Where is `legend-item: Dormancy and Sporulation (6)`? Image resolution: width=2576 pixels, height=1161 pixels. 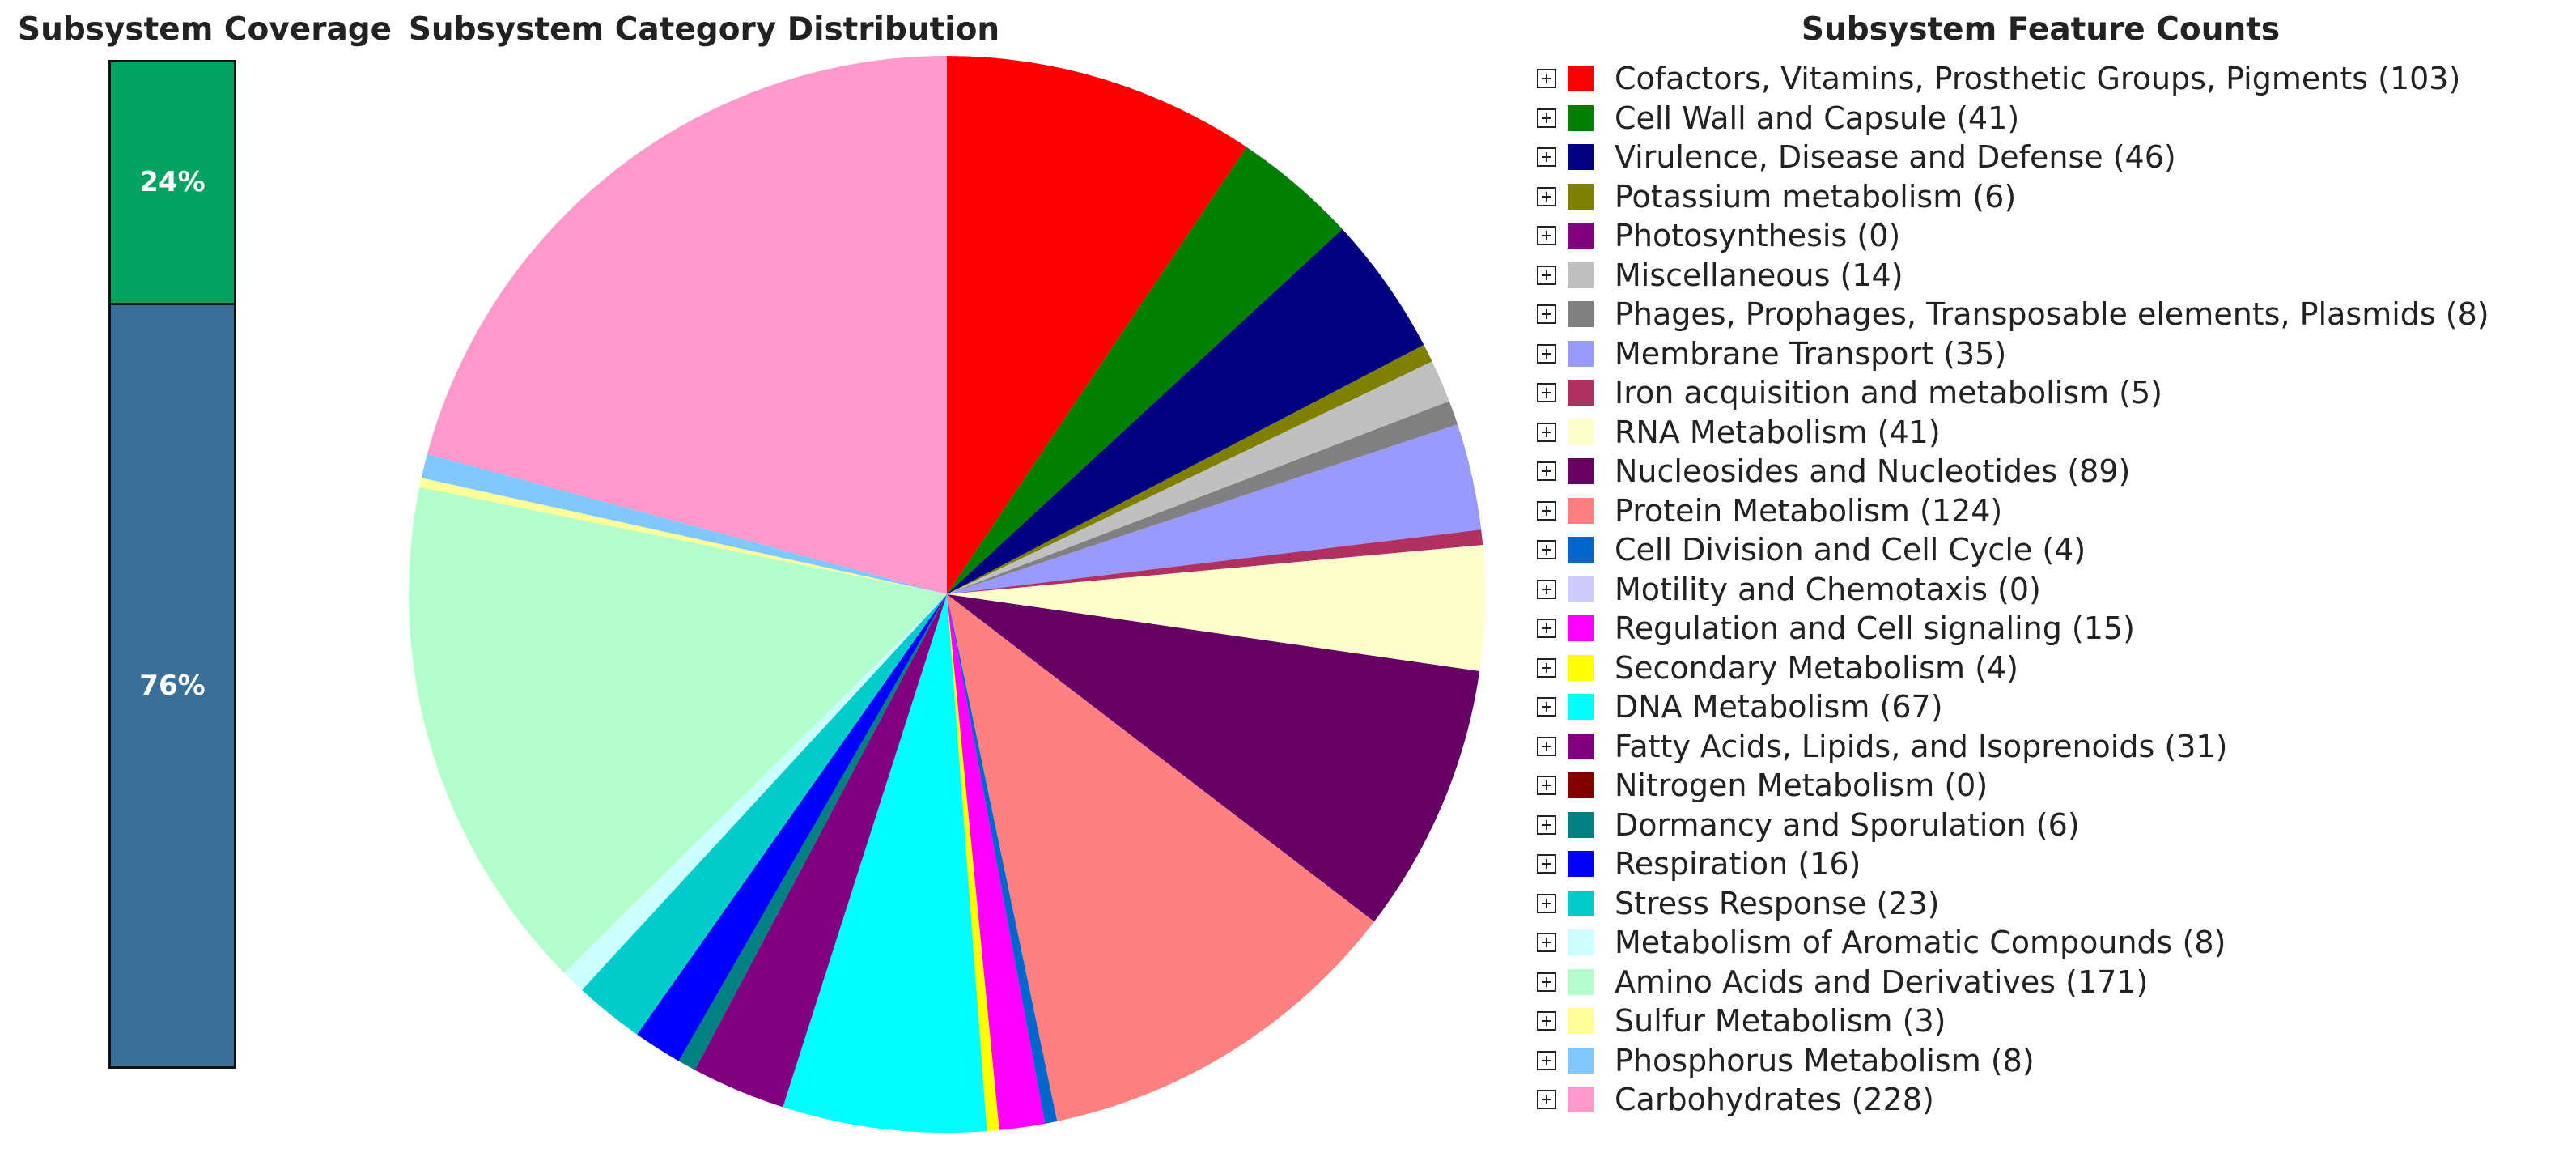
legend-item: Dormancy and Sporulation (6) is located at coordinates (2011, 826).